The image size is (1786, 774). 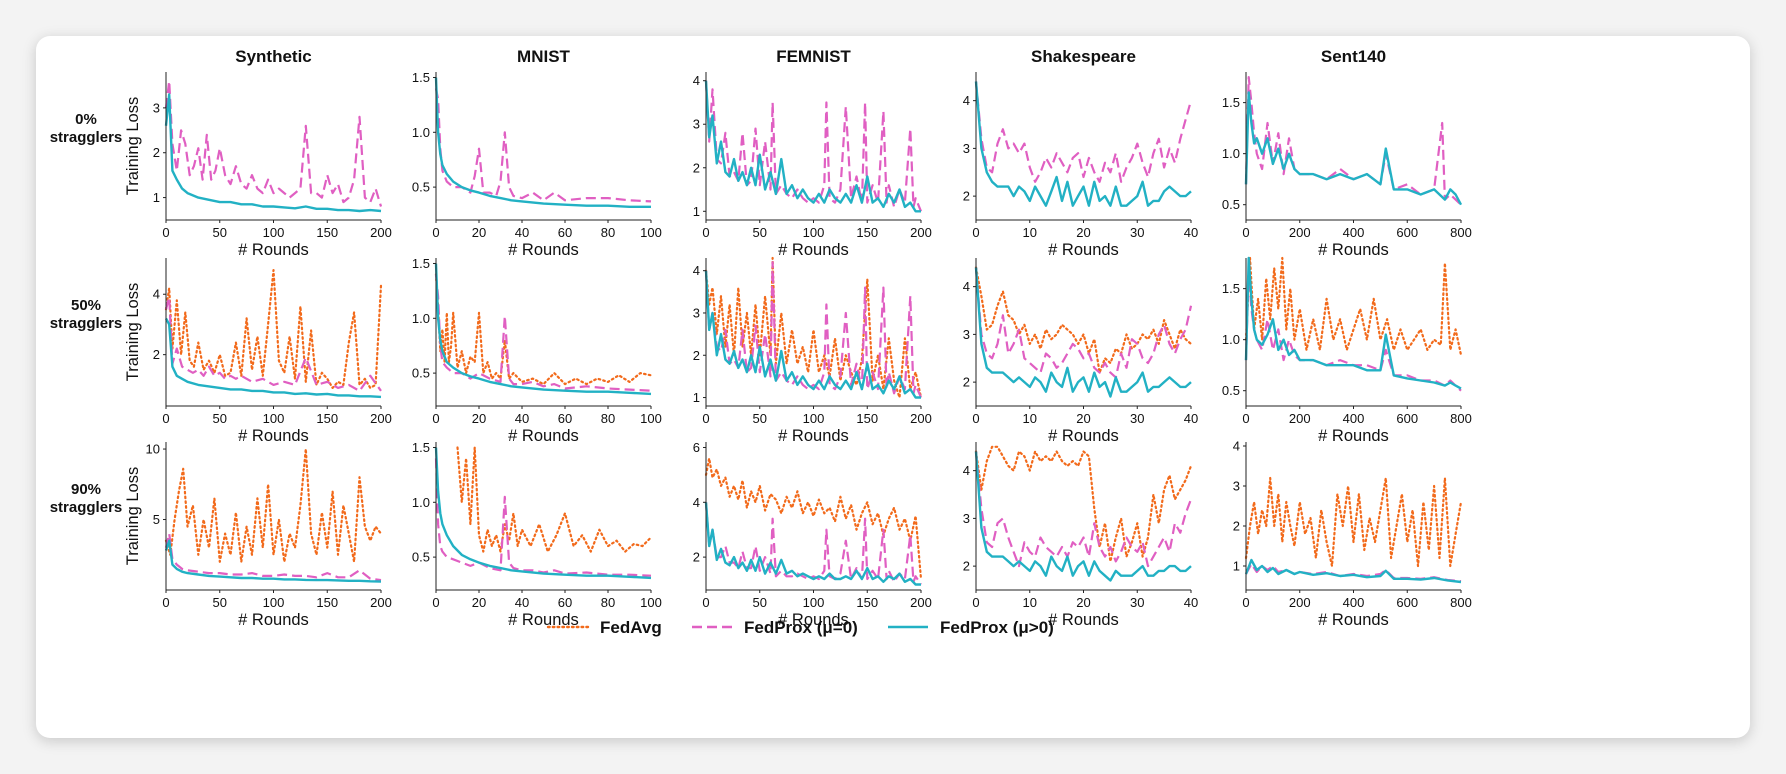 I want to click on femnist-90--y-tick-label: 4, so click(x=696, y=502).